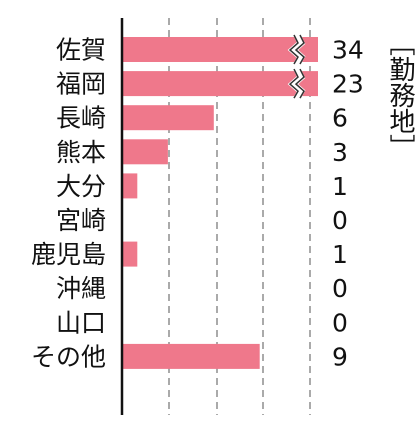 This screenshot has height=435, width=420. What do you see at coordinates (340, 356) in the screenshot?
I see `value-label: 9` at bounding box center [340, 356].